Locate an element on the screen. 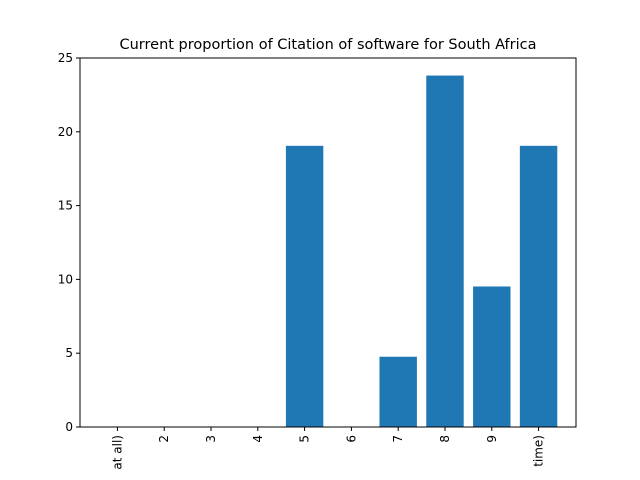 This screenshot has height=480, width=640. x-tick-label: 5 is located at coordinates (305, 439).